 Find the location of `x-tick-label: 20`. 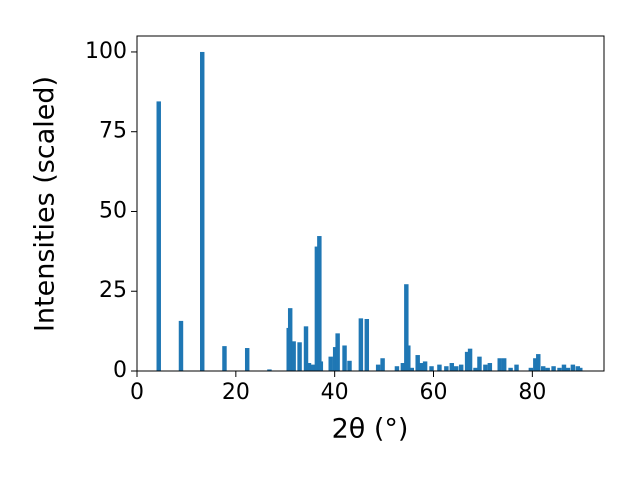

x-tick-label: 20 is located at coordinates (236, 392).